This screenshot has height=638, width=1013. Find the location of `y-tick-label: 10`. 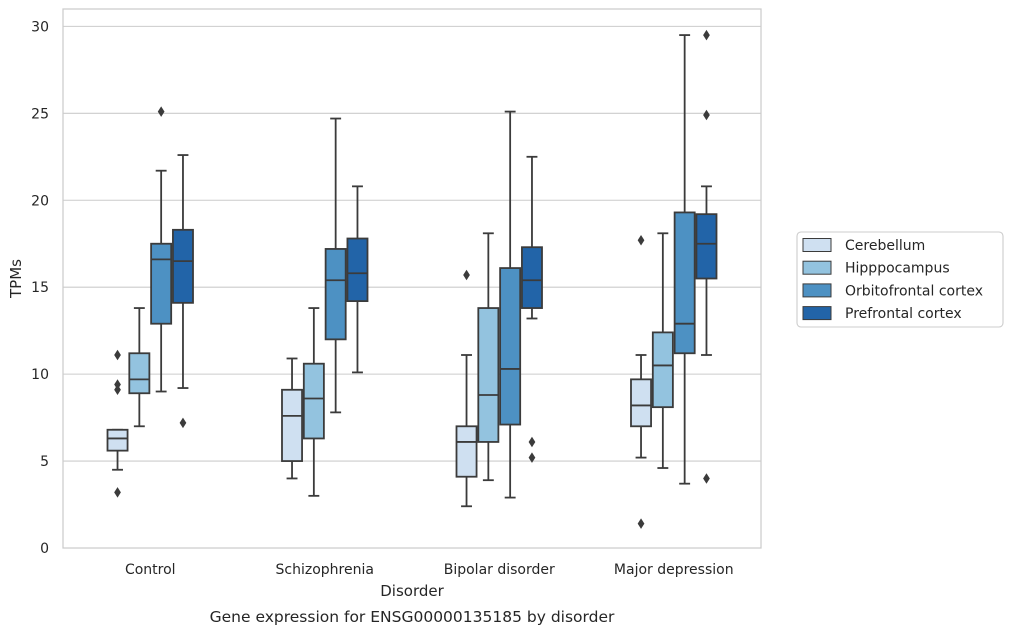

y-tick-label: 10 is located at coordinates (40, 375).